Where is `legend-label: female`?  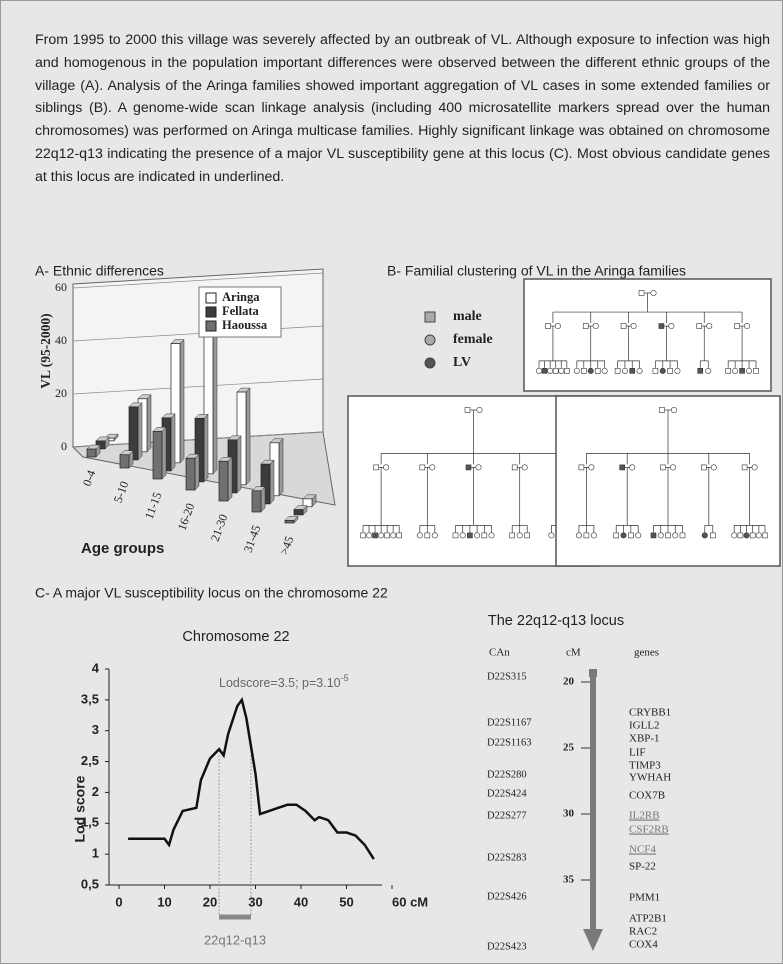
legend-label: female is located at coordinates (473, 339).